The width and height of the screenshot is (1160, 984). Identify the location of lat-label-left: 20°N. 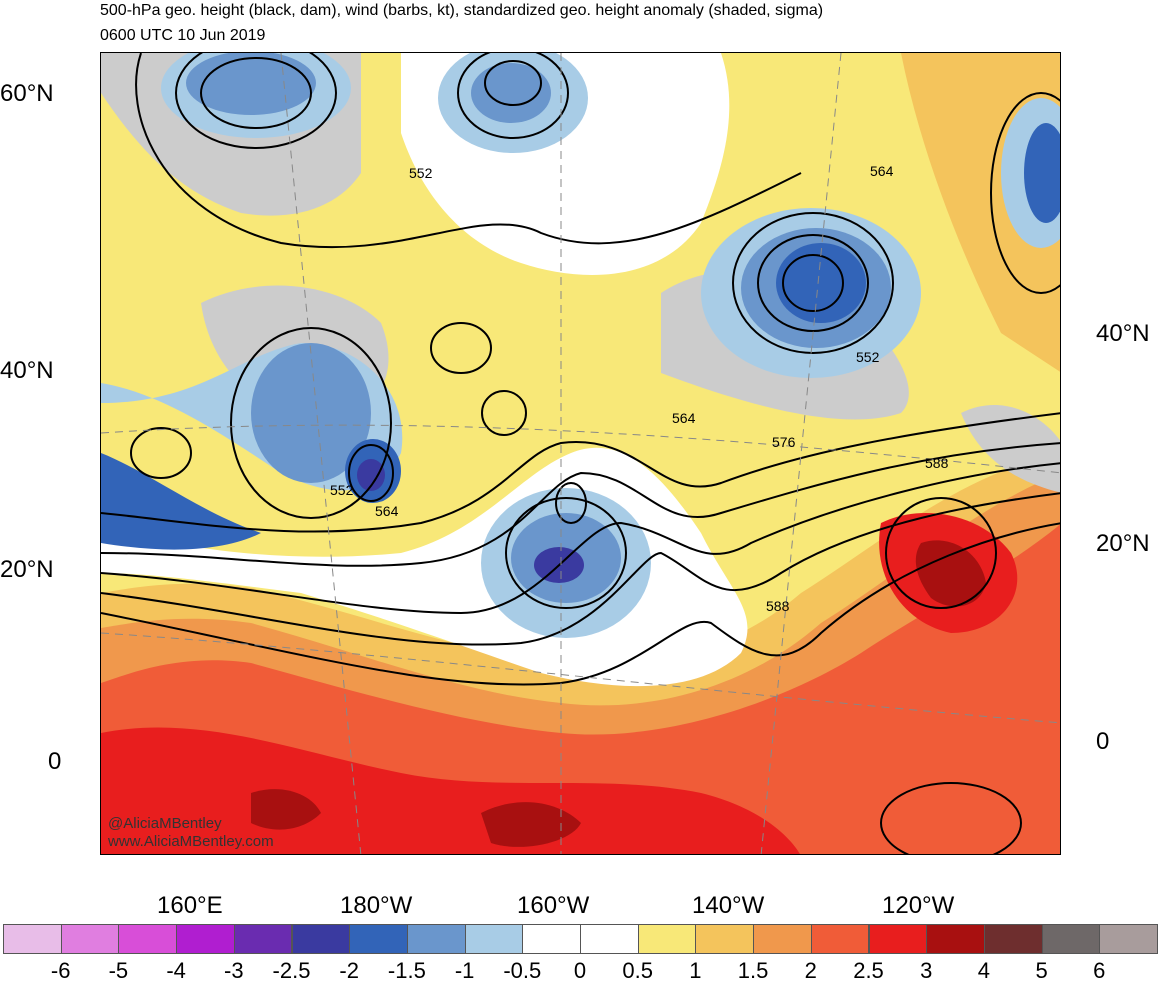
(27, 569).